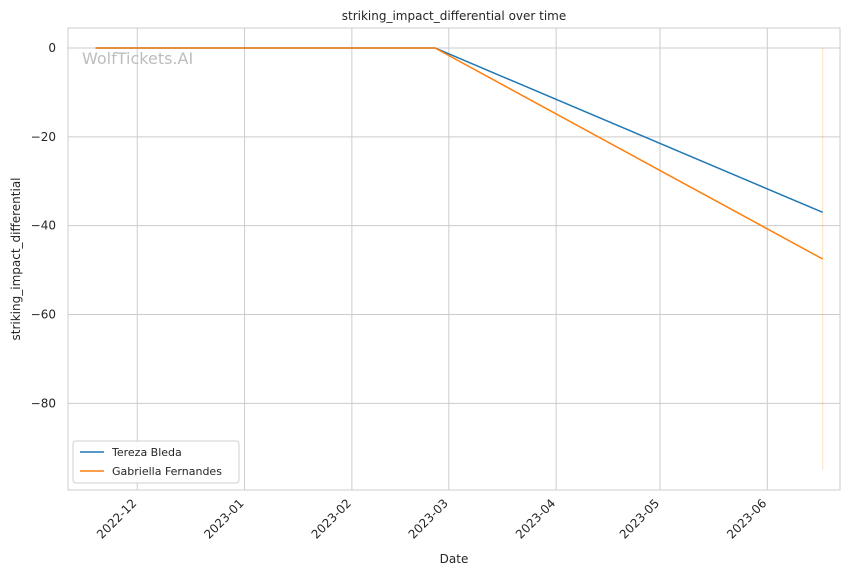 The width and height of the screenshot is (850, 575). Describe the element at coordinates (16, 258) in the screenshot. I see `y-axis-title: striking_impact_differential` at that location.